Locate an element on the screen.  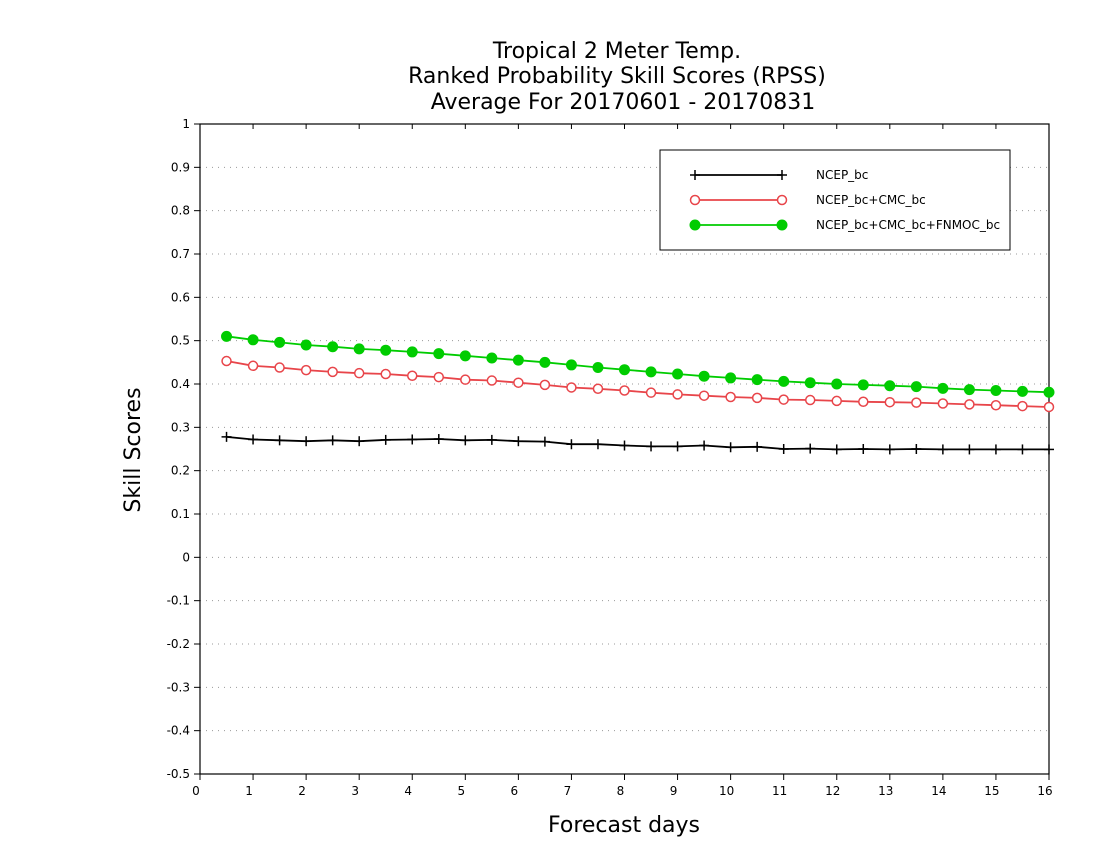
x-tick-label: 5 is located at coordinates (461, 791).